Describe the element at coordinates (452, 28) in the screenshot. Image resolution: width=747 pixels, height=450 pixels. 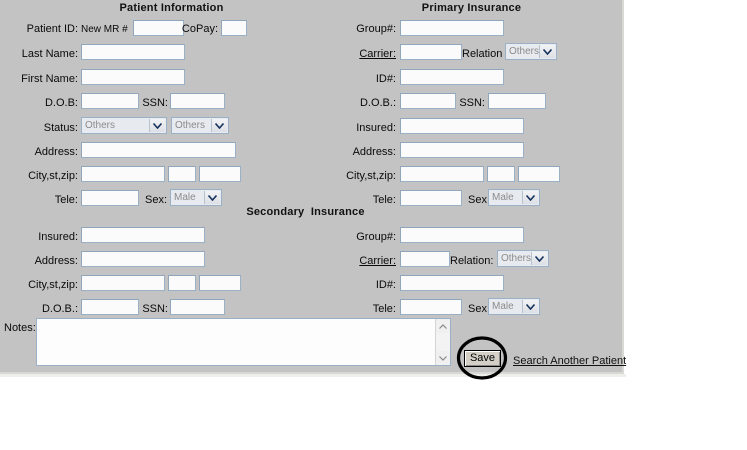
I see `primary-group-input` at that location.